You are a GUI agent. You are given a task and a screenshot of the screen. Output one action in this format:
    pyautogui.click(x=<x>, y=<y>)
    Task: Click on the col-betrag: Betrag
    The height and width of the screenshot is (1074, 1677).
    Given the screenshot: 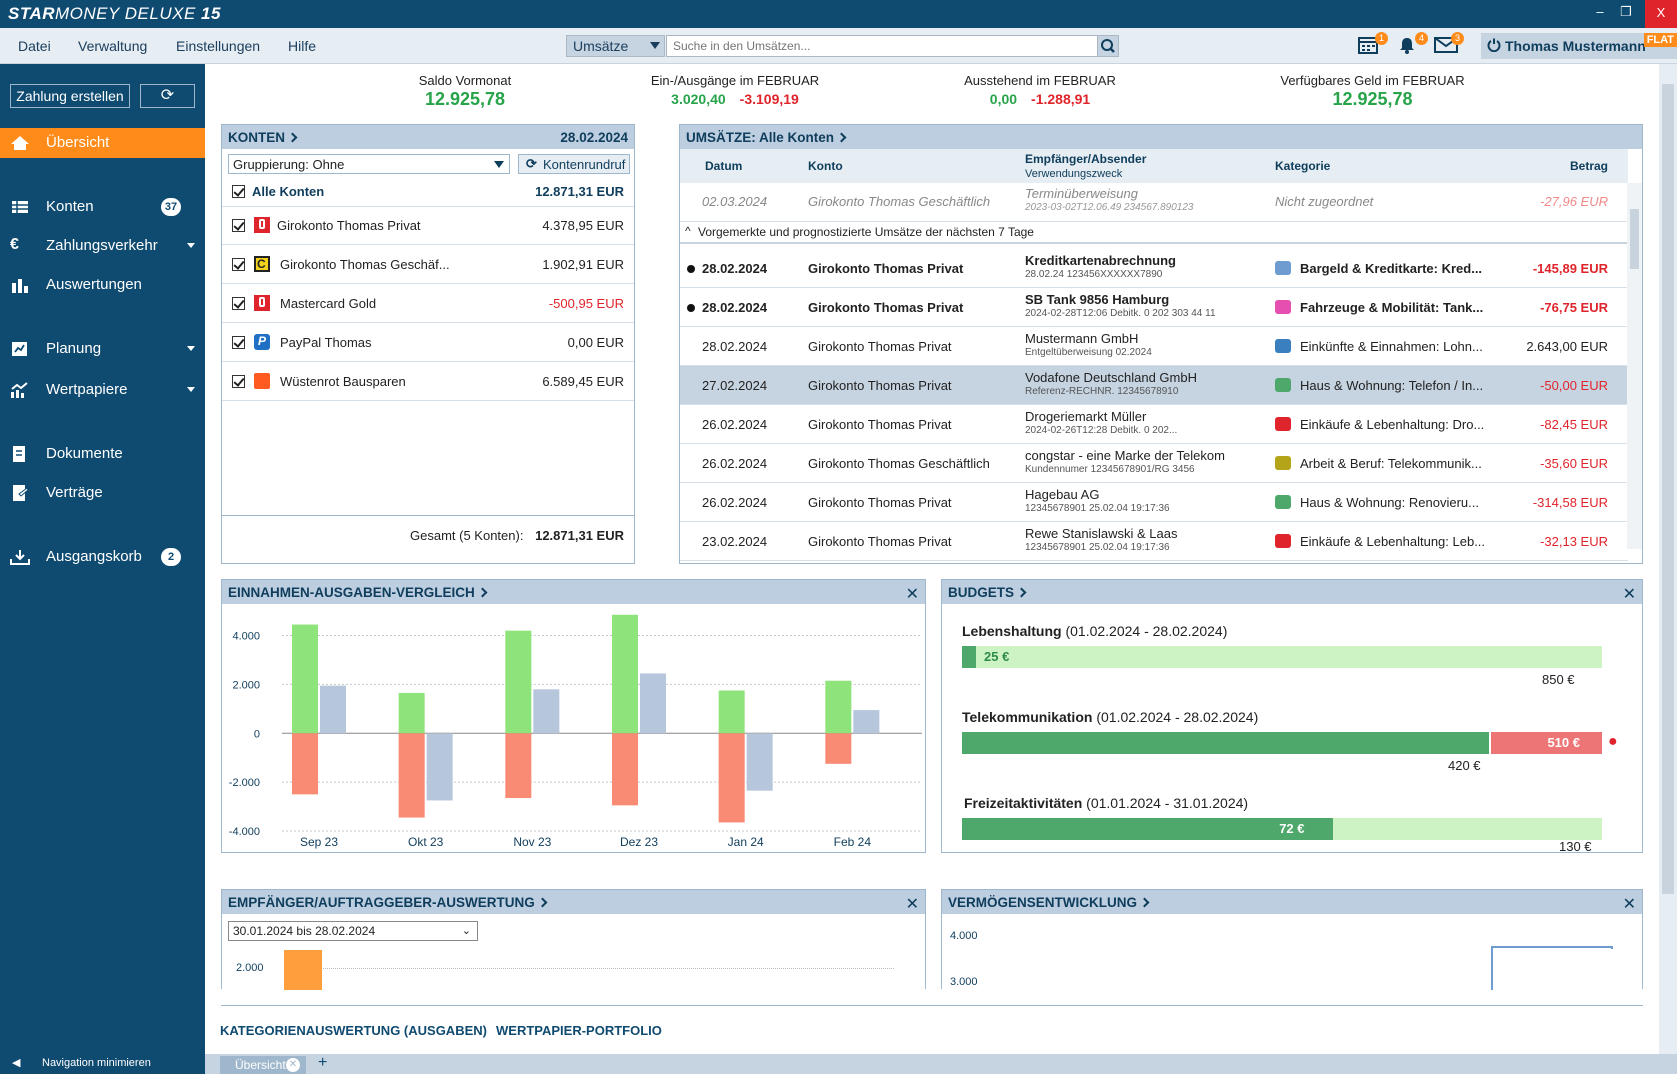 What is the action you would take?
    pyautogui.click(x=1588, y=166)
    